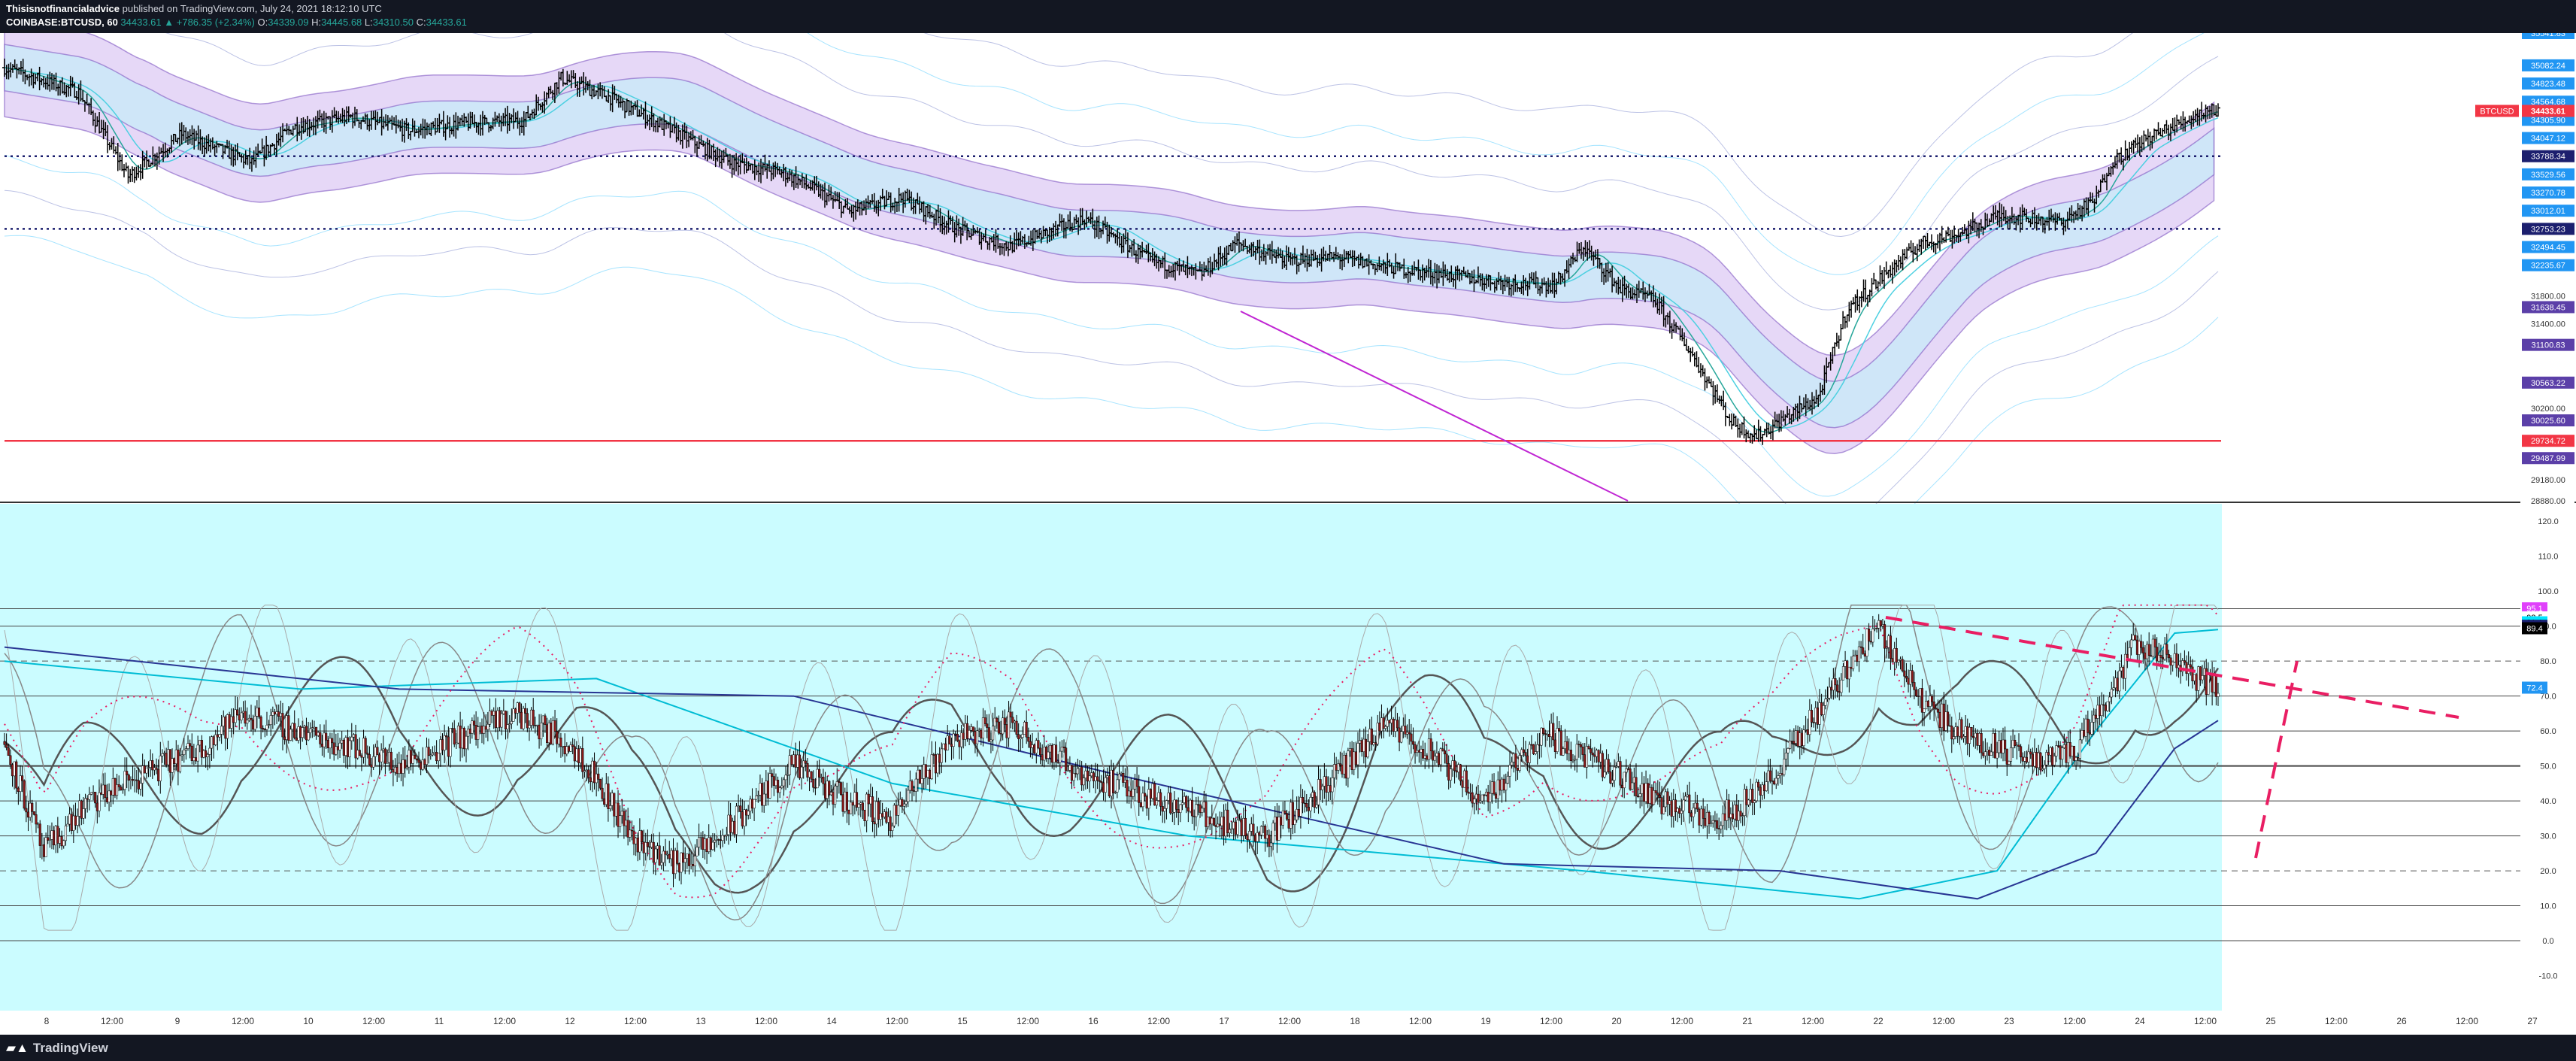 This screenshot has width=2576, height=1061. I want to click on envelope-line, so click(1506, 154).